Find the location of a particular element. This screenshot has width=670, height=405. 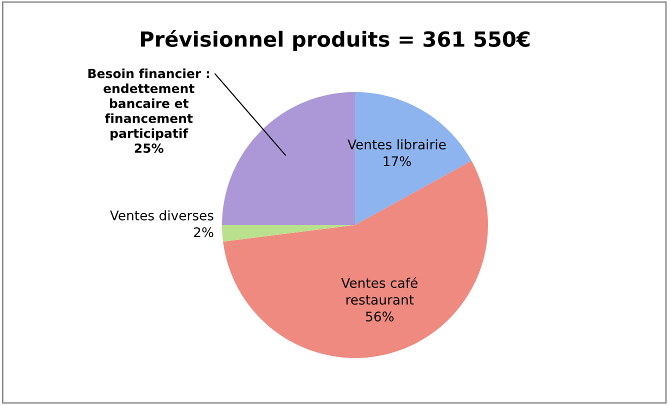

pie-slice is located at coordinates (288, 233).